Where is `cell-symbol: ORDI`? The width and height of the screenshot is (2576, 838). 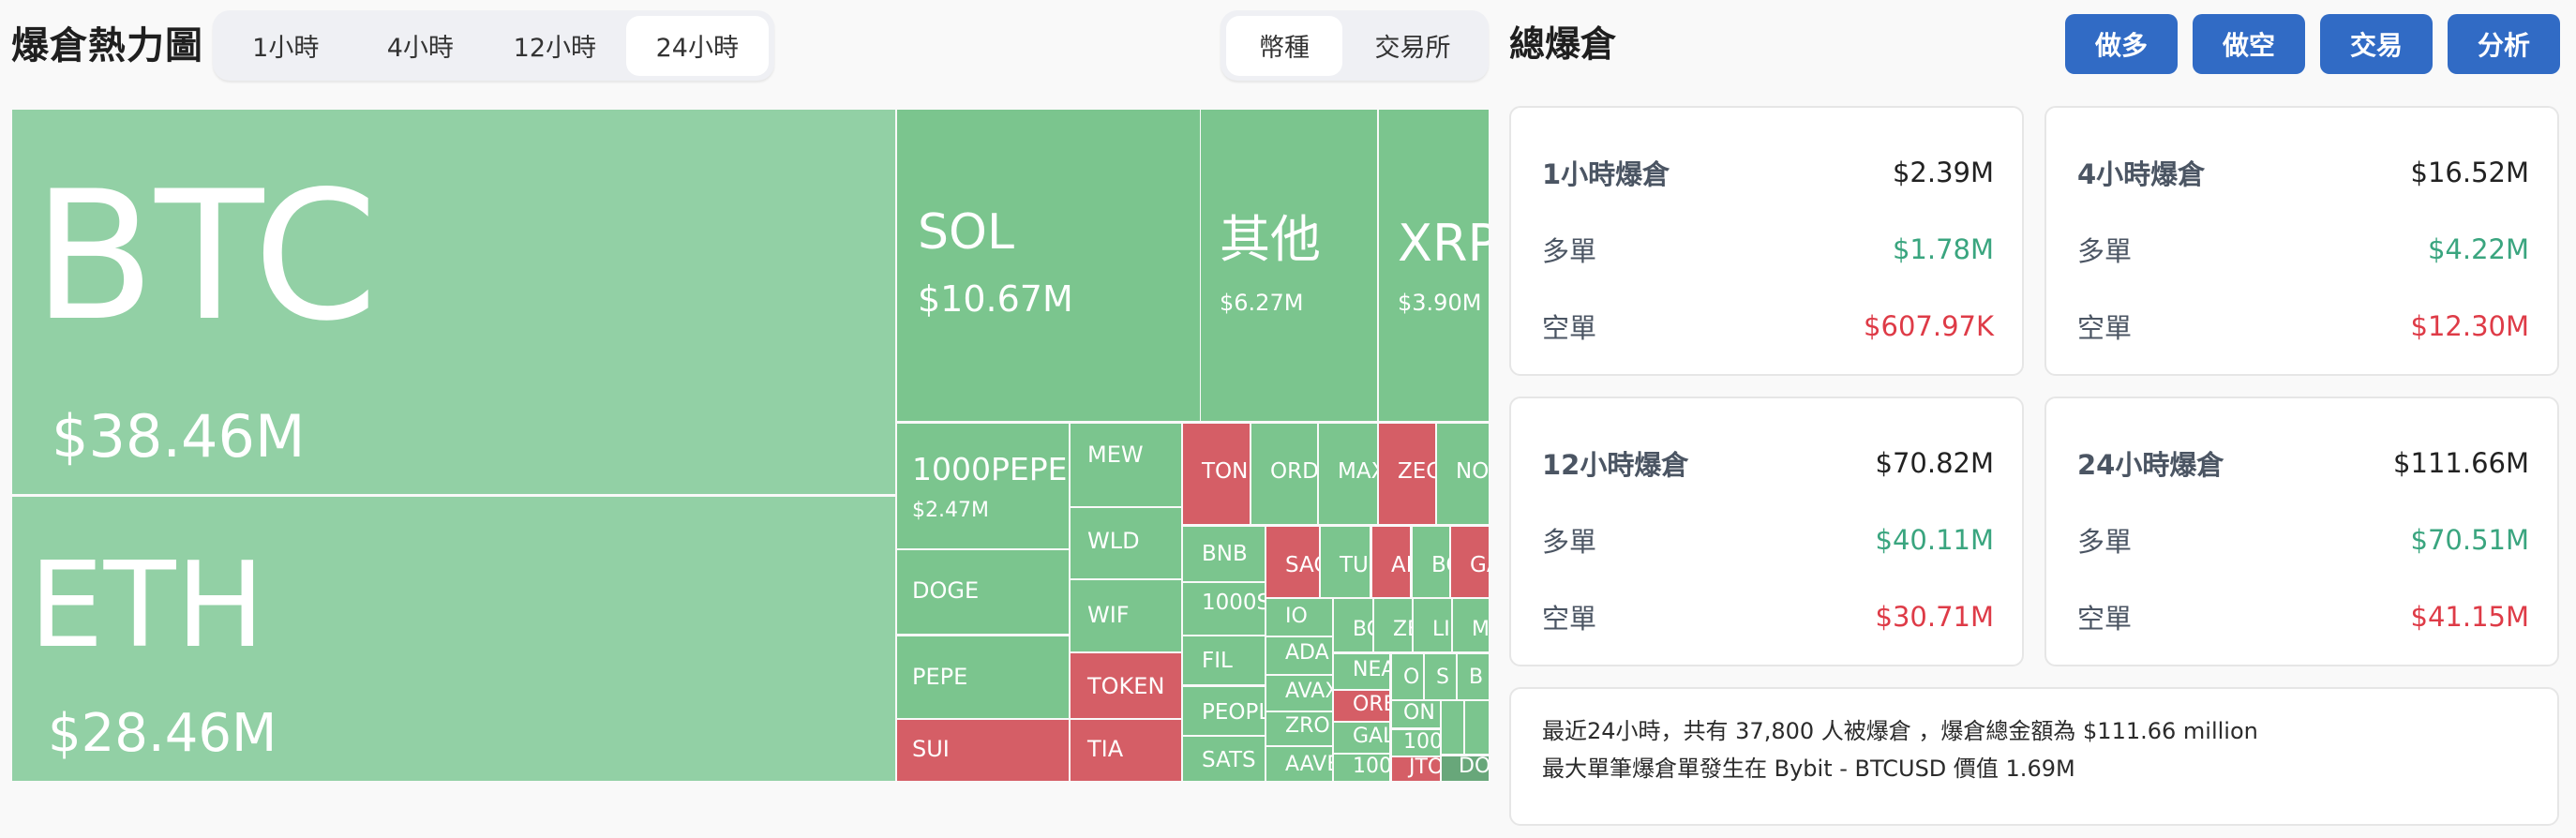 cell-symbol: ORDI is located at coordinates (1293, 472).